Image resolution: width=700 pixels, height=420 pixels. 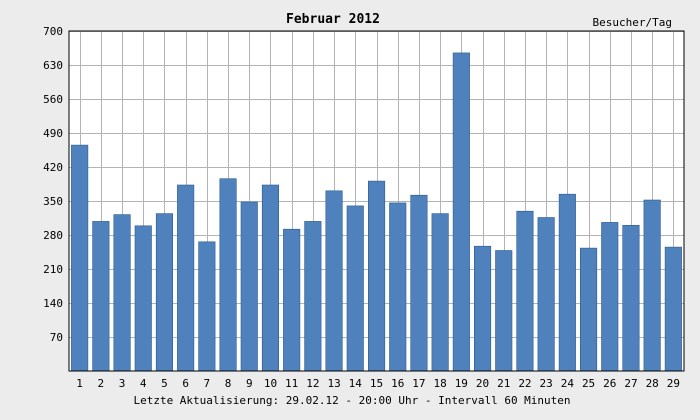 What do you see at coordinates (228, 383) in the screenshot?
I see `x-tick-label: 8` at bounding box center [228, 383].